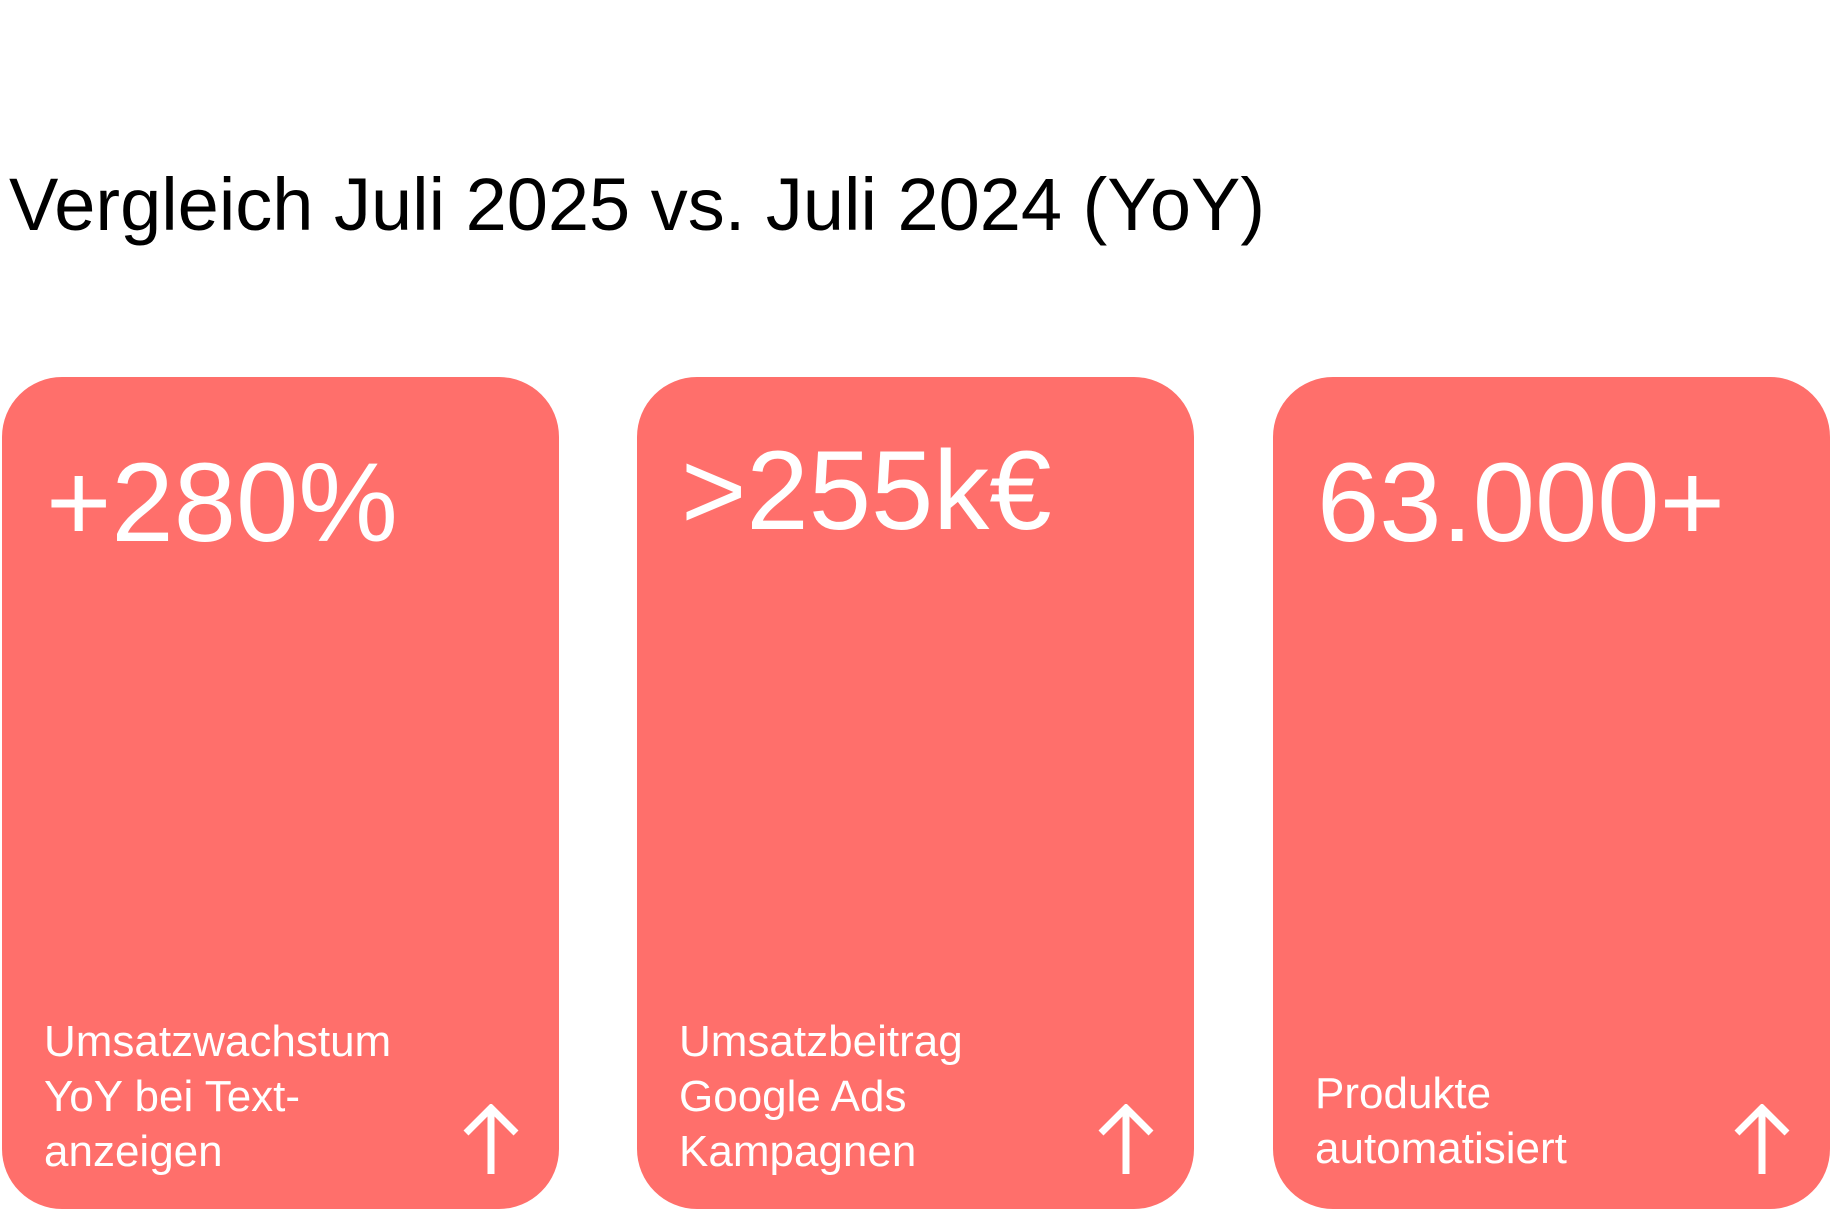 This screenshot has width=1834, height=1212. What do you see at coordinates (637, 204) in the screenshot?
I see `page-title: Vergleich Juli 2025 vs. Juli 2024 (YoY)` at bounding box center [637, 204].